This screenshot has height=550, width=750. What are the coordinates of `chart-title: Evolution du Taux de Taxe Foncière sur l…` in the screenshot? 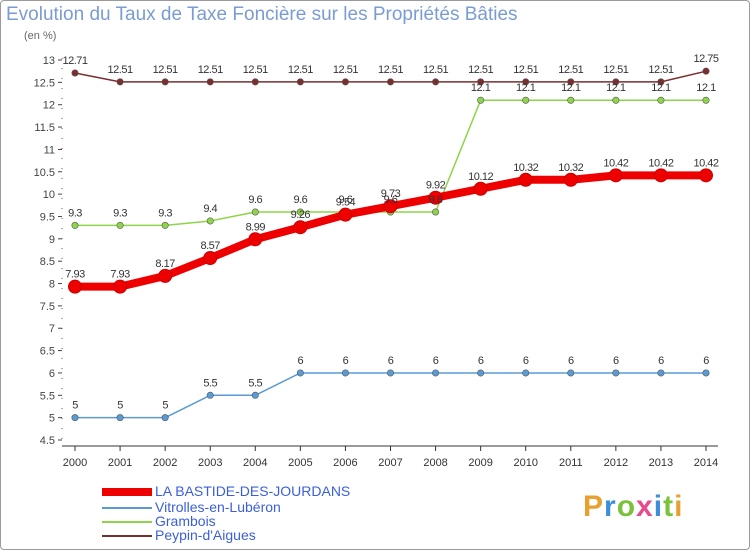 It's located at (262, 14).